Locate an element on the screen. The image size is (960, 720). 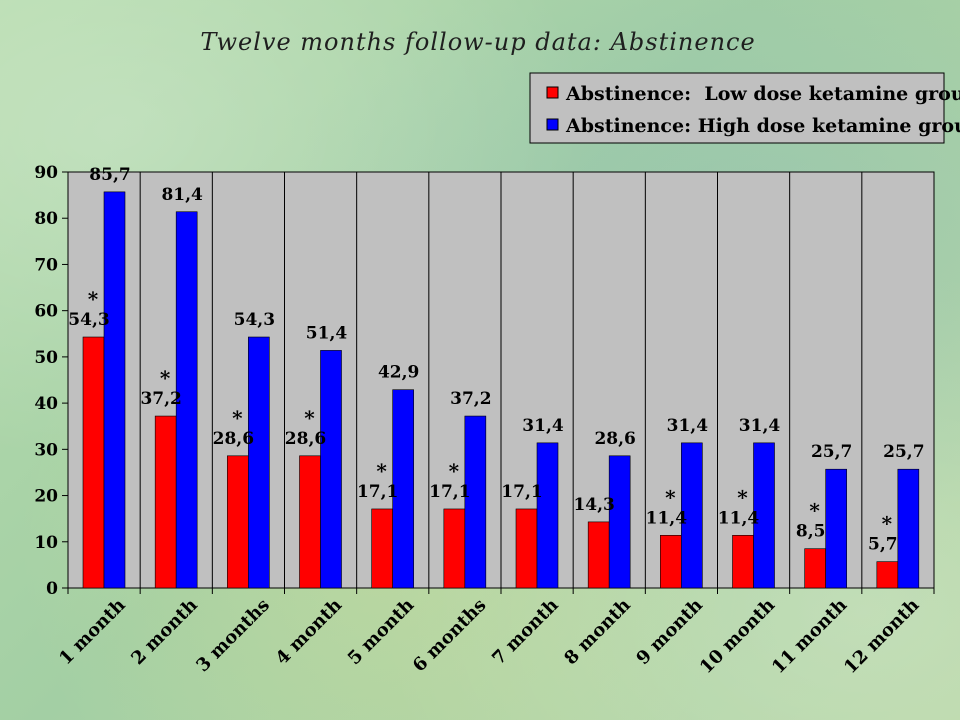
x-category-label: 11 month is located at coordinates (809, 636).